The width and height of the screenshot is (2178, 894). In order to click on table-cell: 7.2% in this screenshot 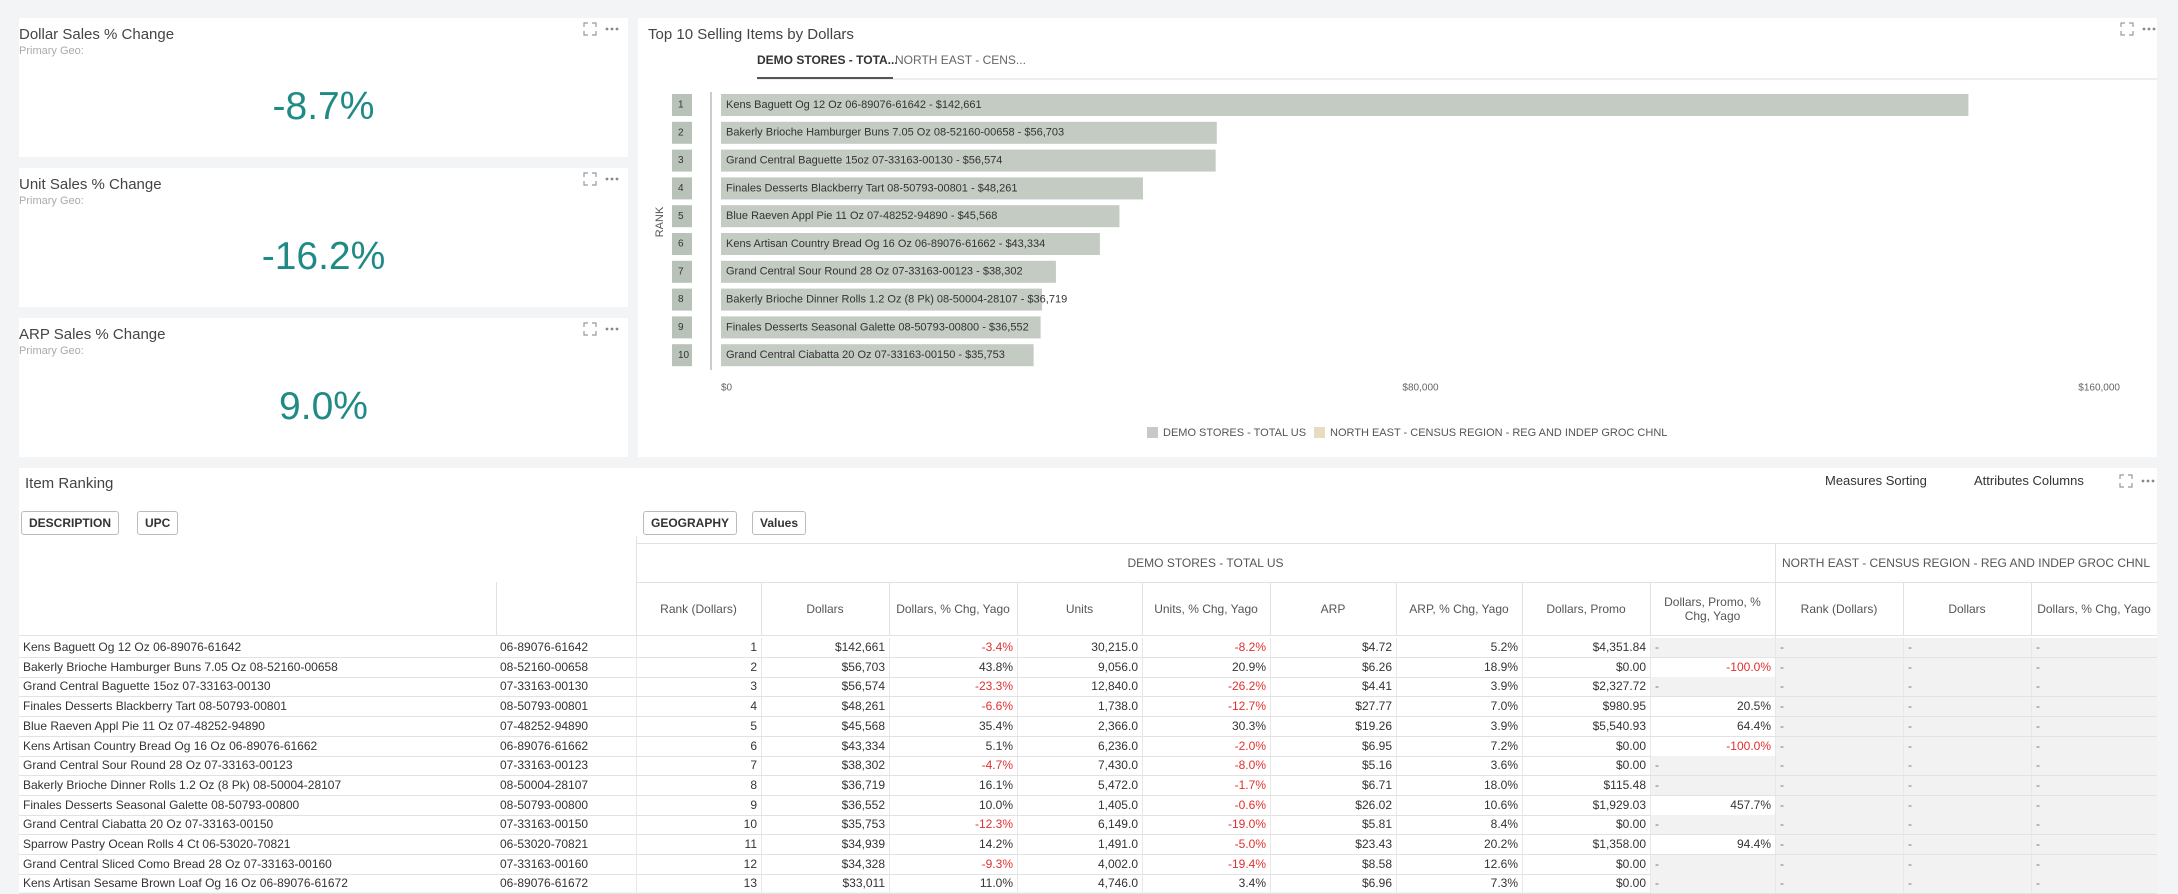, I will do `click(1459, 746)`.